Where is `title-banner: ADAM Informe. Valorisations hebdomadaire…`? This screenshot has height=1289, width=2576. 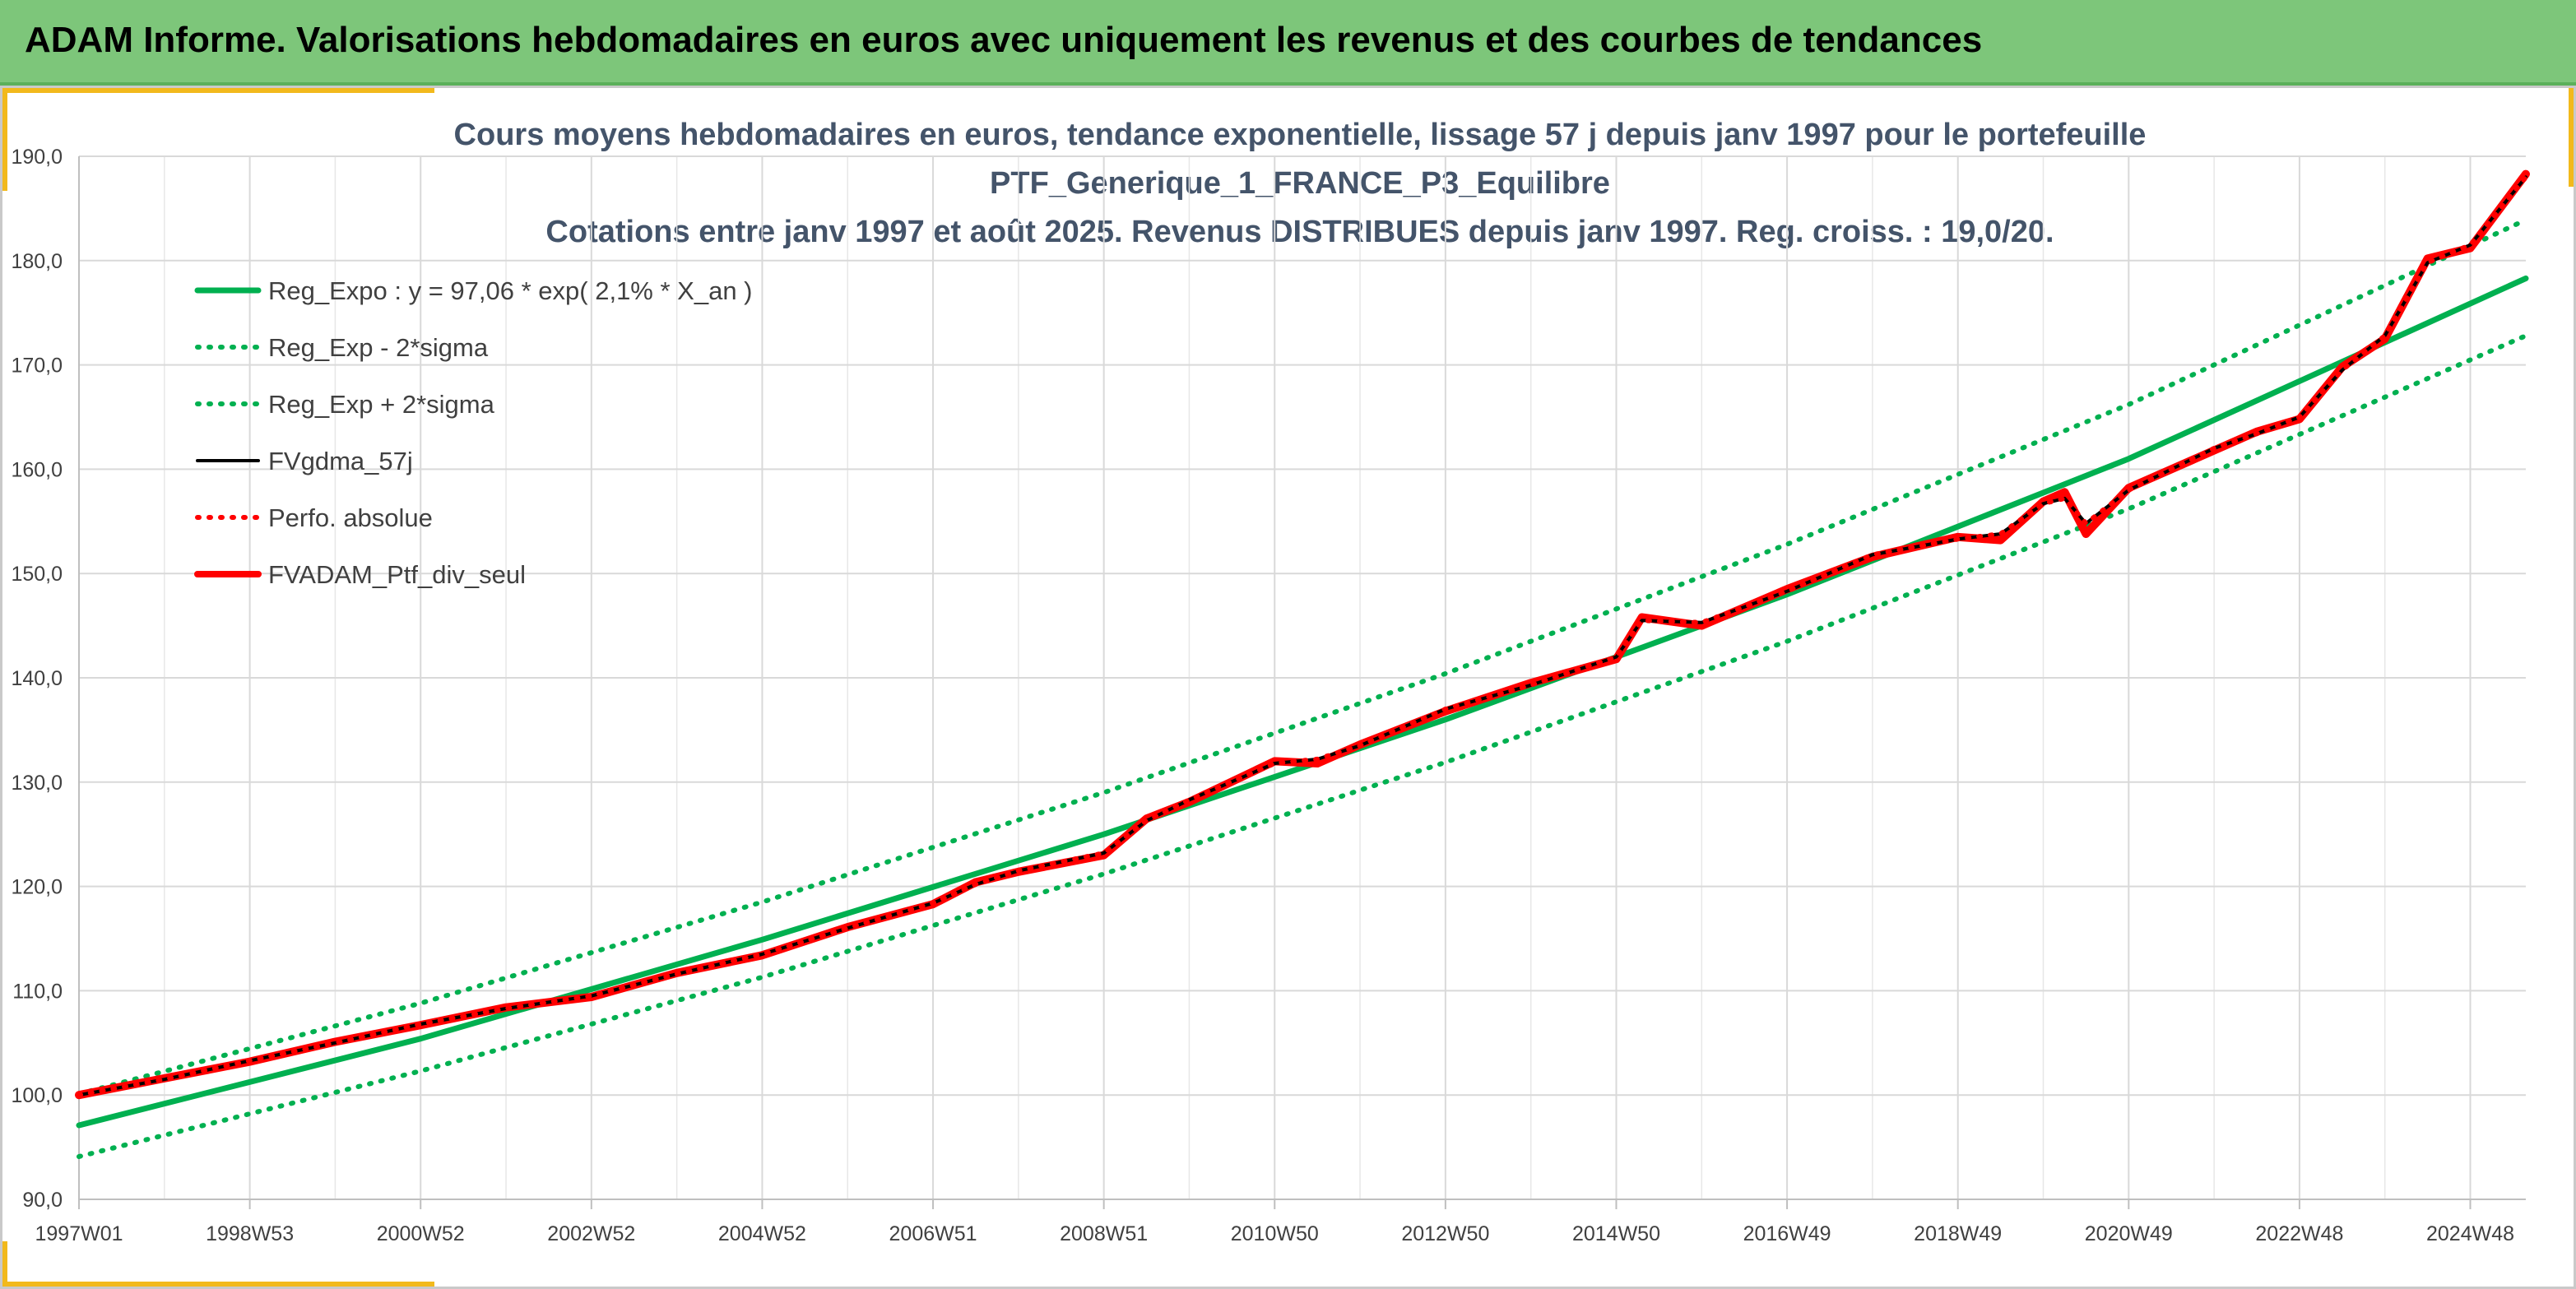 title-banner: ADAM Informe. Valorisations hebdomadaire… is located at coordinates (1288, 43).